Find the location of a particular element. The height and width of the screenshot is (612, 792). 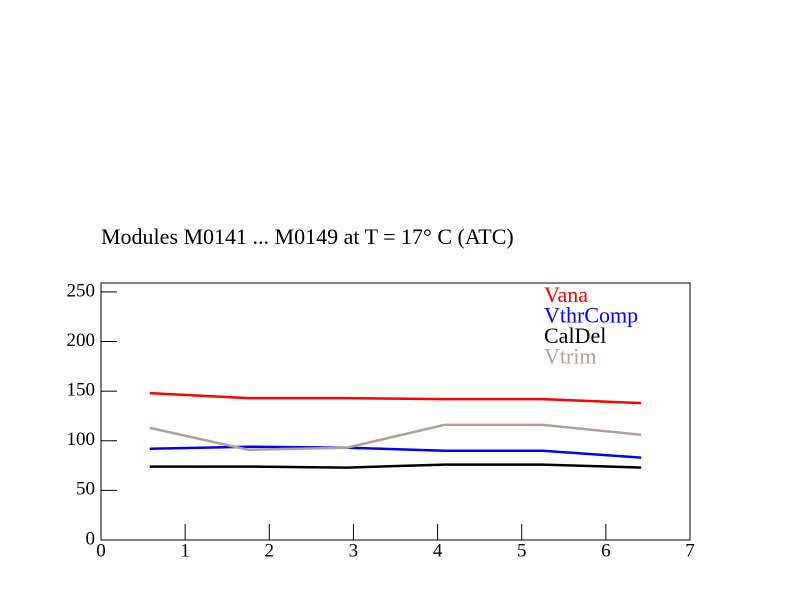

x-tick-label: 1 is located at coordinates (185, 550).